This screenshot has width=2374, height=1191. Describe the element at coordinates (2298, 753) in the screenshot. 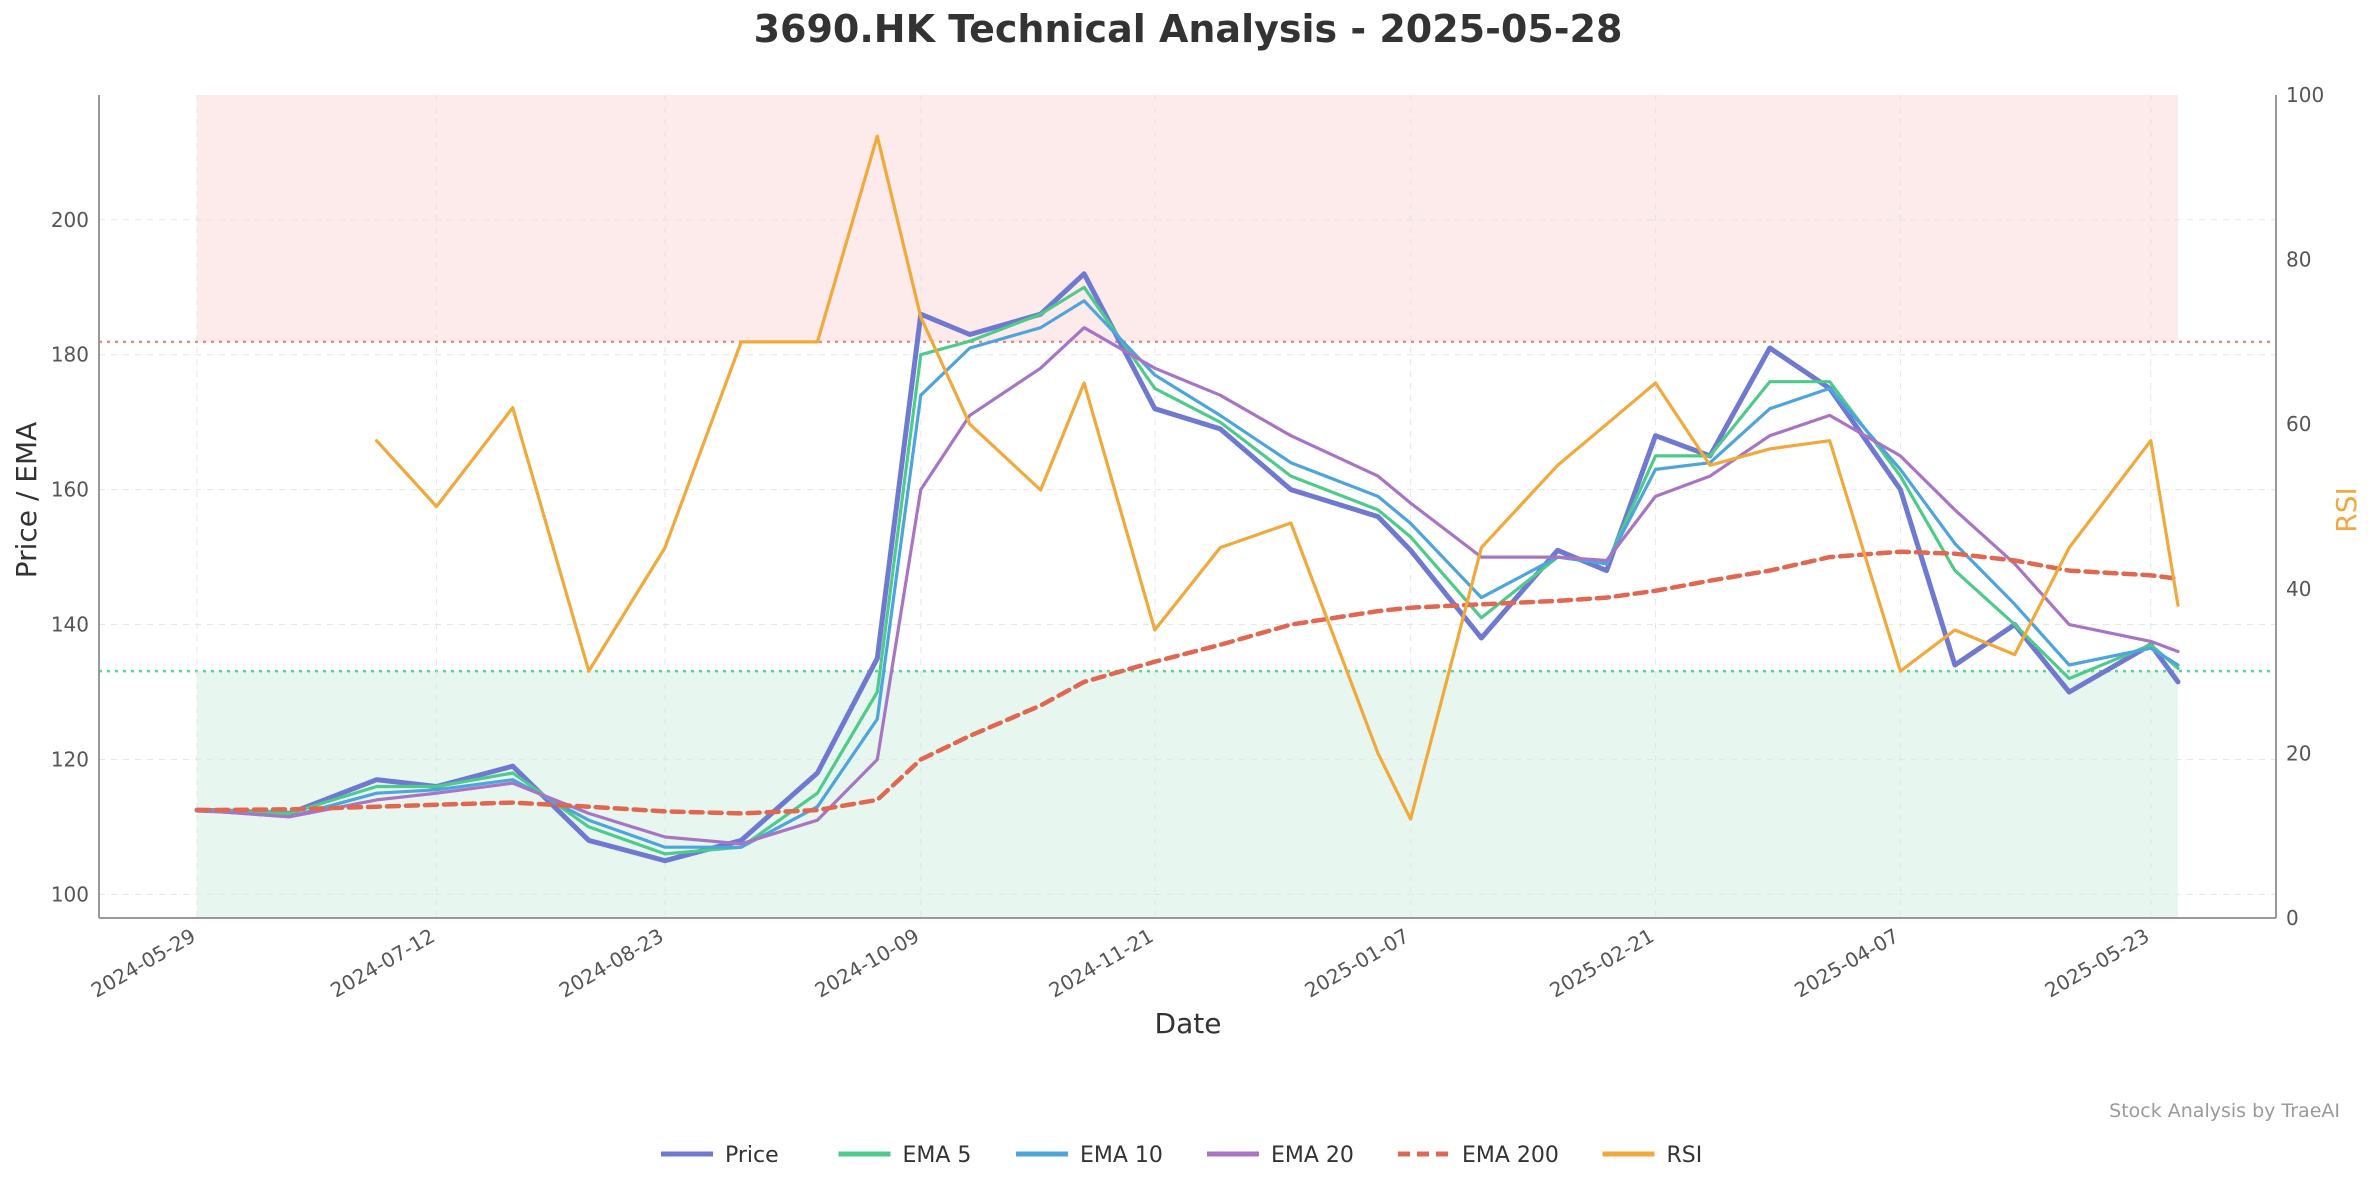

I see `y2-tick-label: 20` at that location.